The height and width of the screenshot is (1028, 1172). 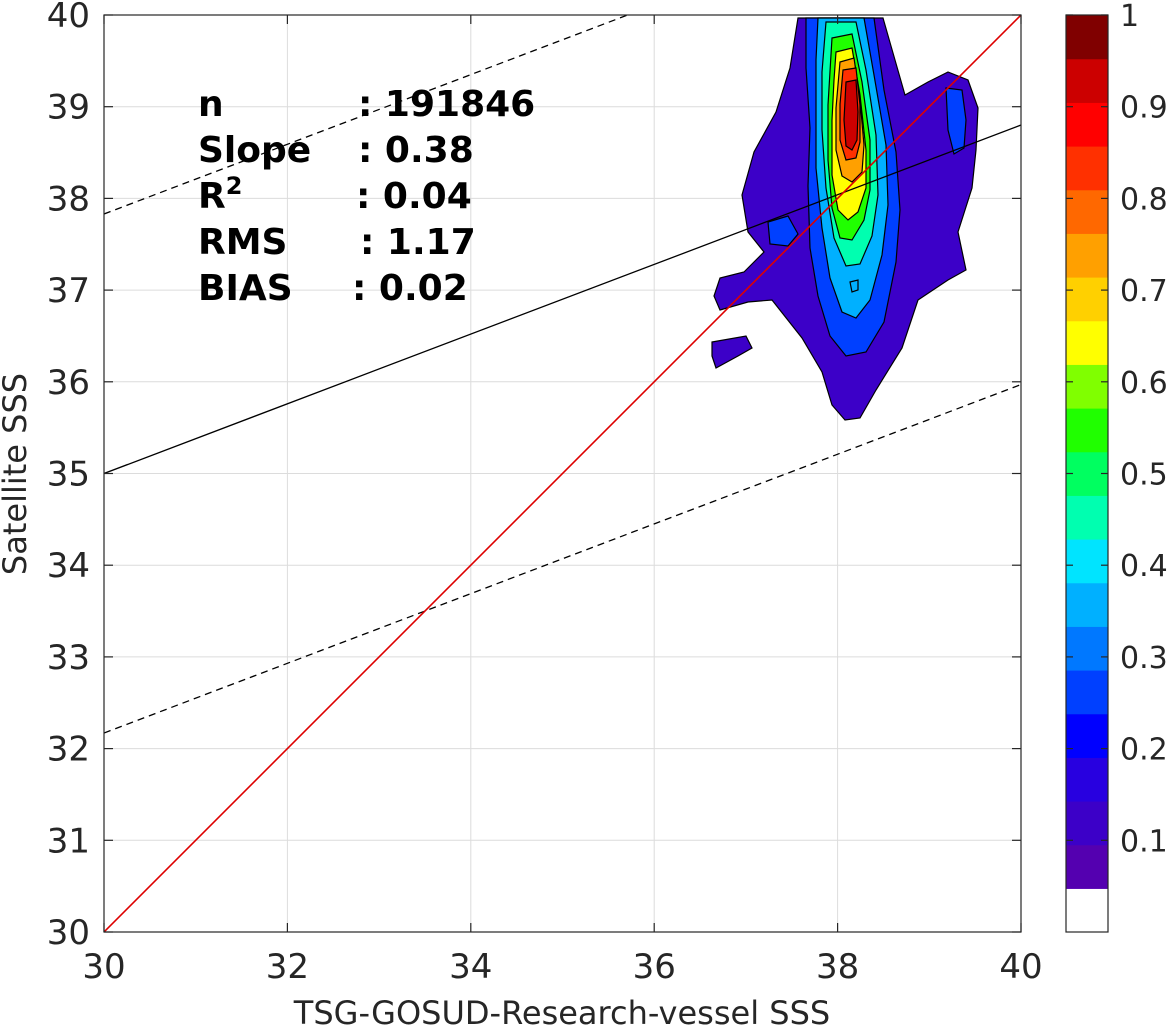 I want to click on y-tick-label: 38, so click(x=68, y=199).